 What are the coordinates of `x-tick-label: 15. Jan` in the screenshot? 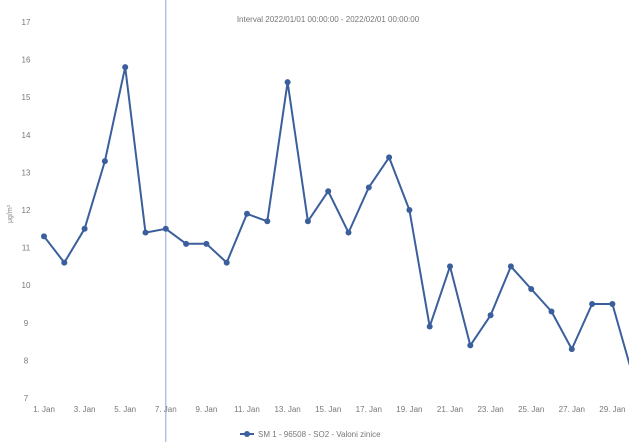 It's located at (328, 409).